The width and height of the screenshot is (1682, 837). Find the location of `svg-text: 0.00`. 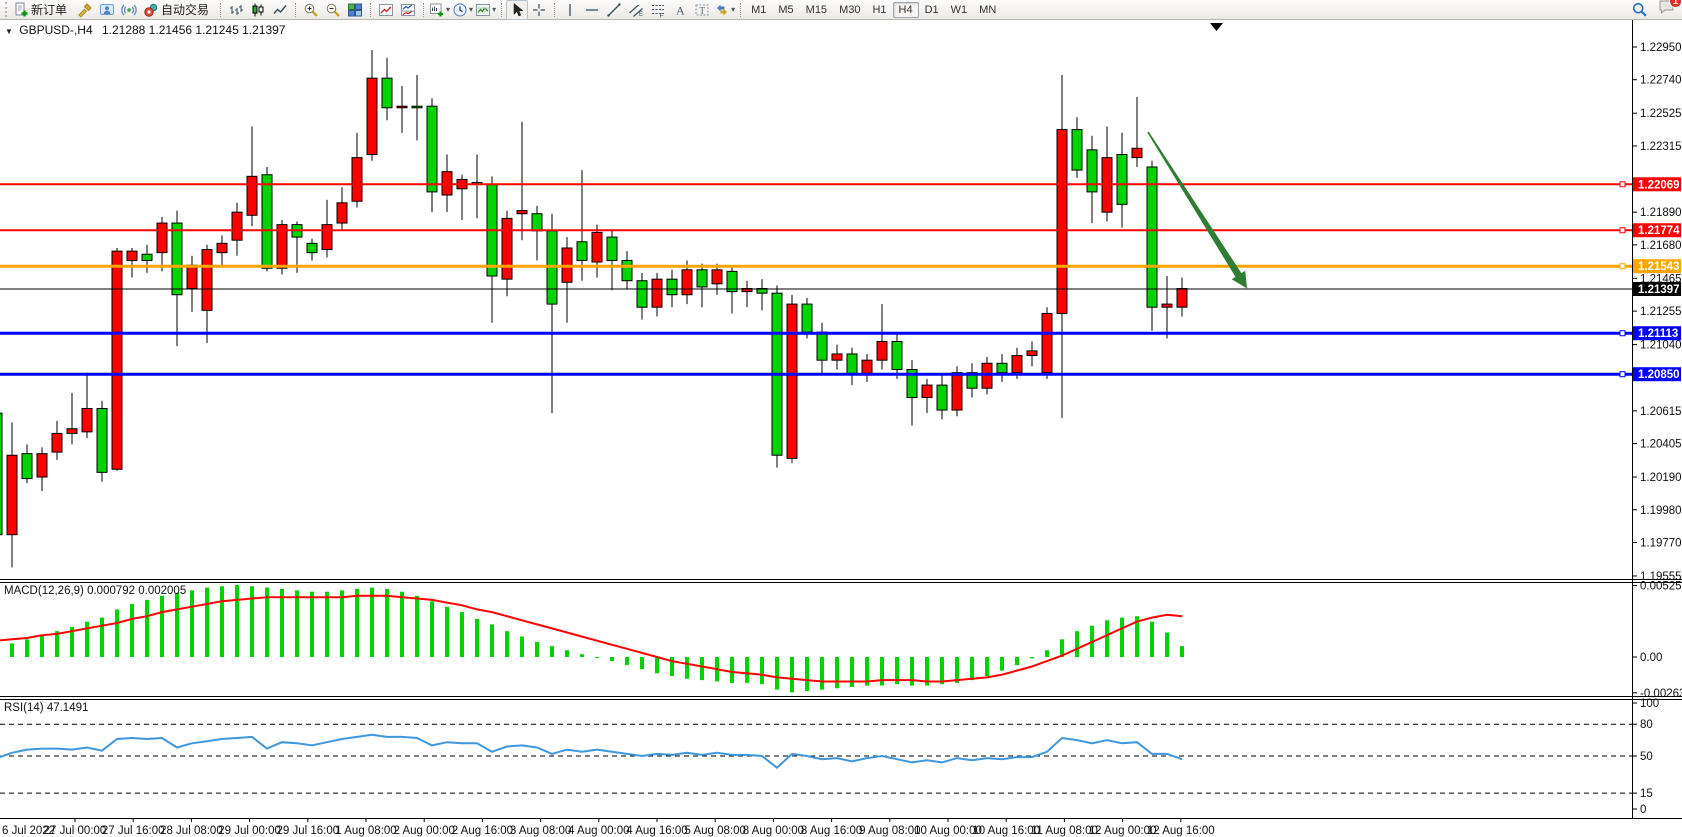

svg-text: 0.00 is located at coordinates (1651, 658).